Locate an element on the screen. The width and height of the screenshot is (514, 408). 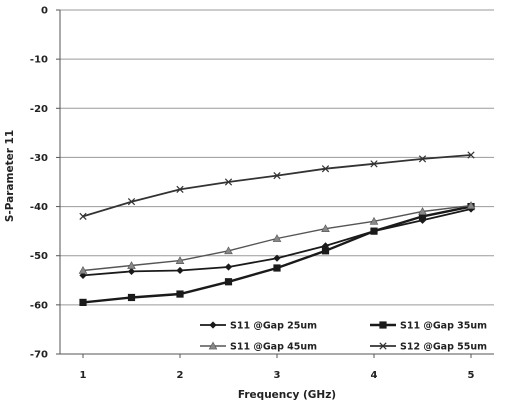
y-tick-label: 0 is located at coordinates (44, 11).